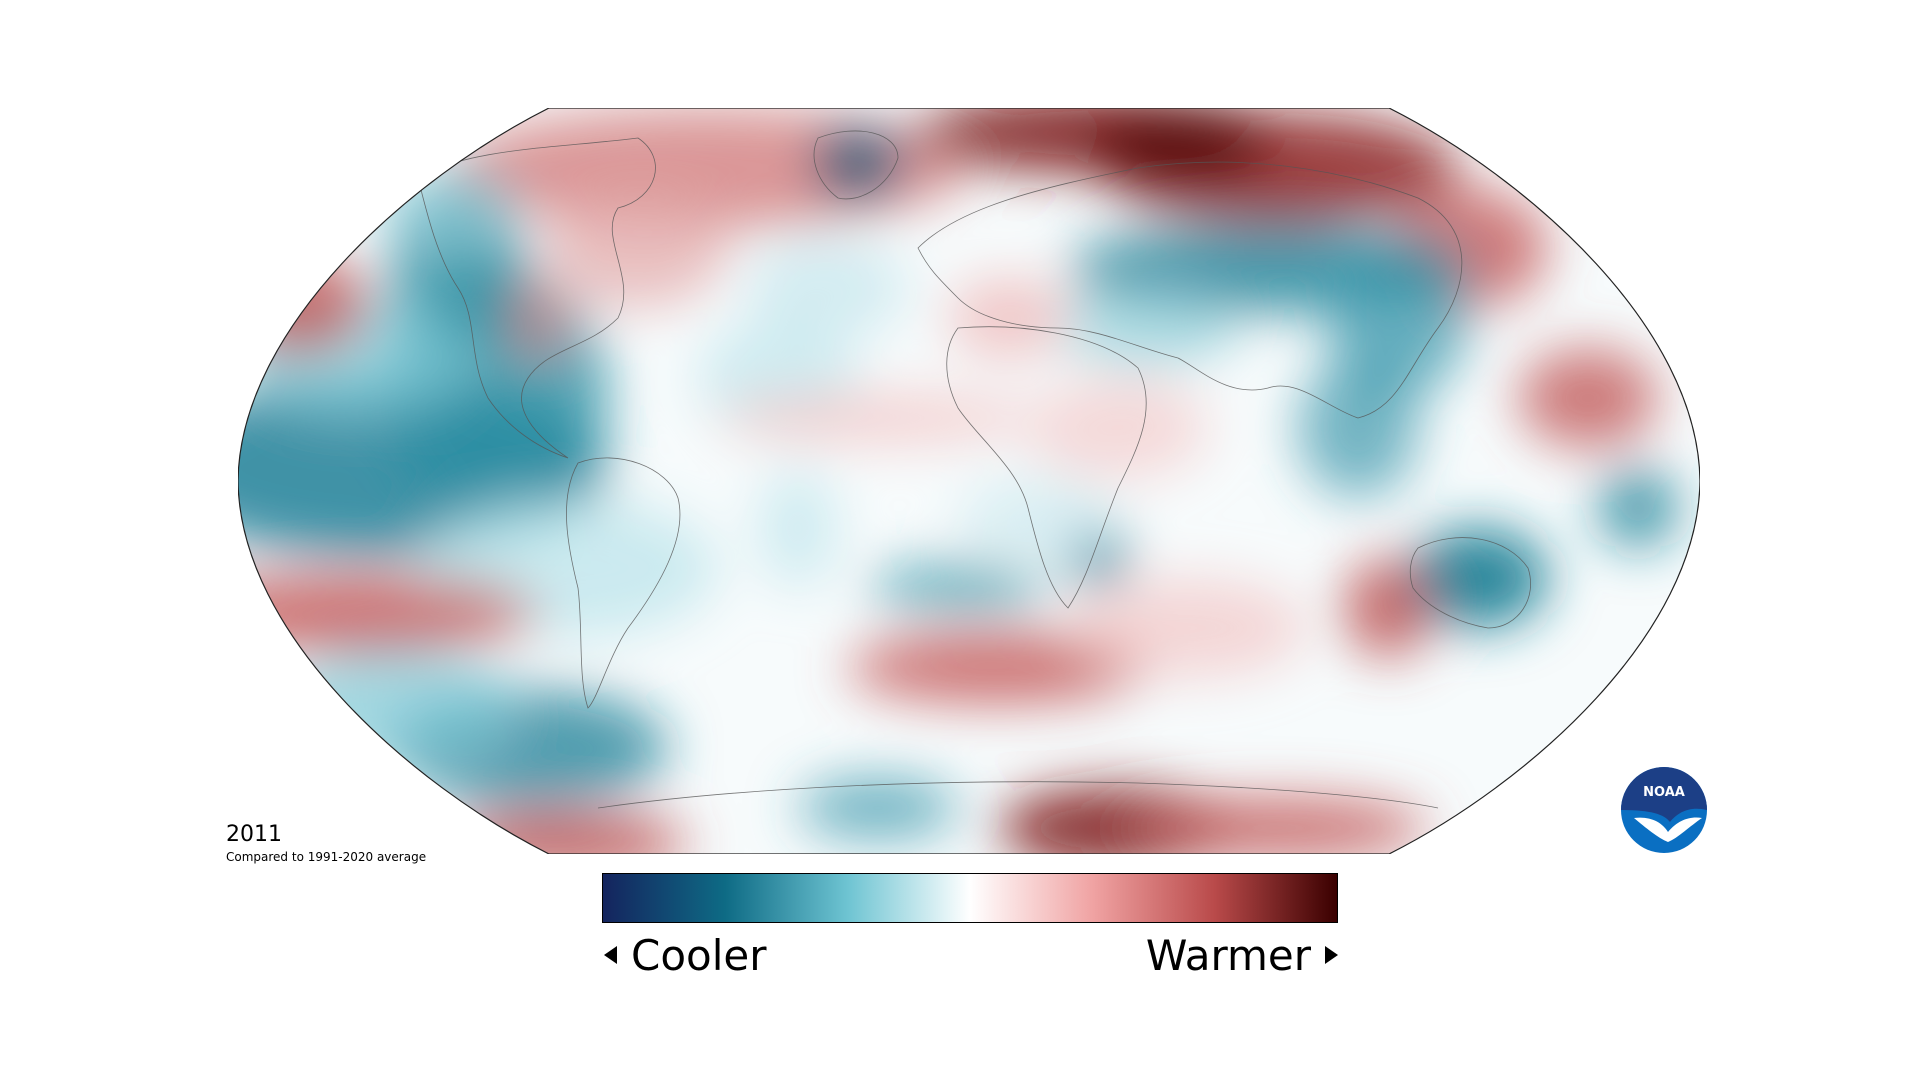  What do you see at coordinates (970, 898) in the screenshot?
I see `color-scale-bar` at bounding box center [970, 898].